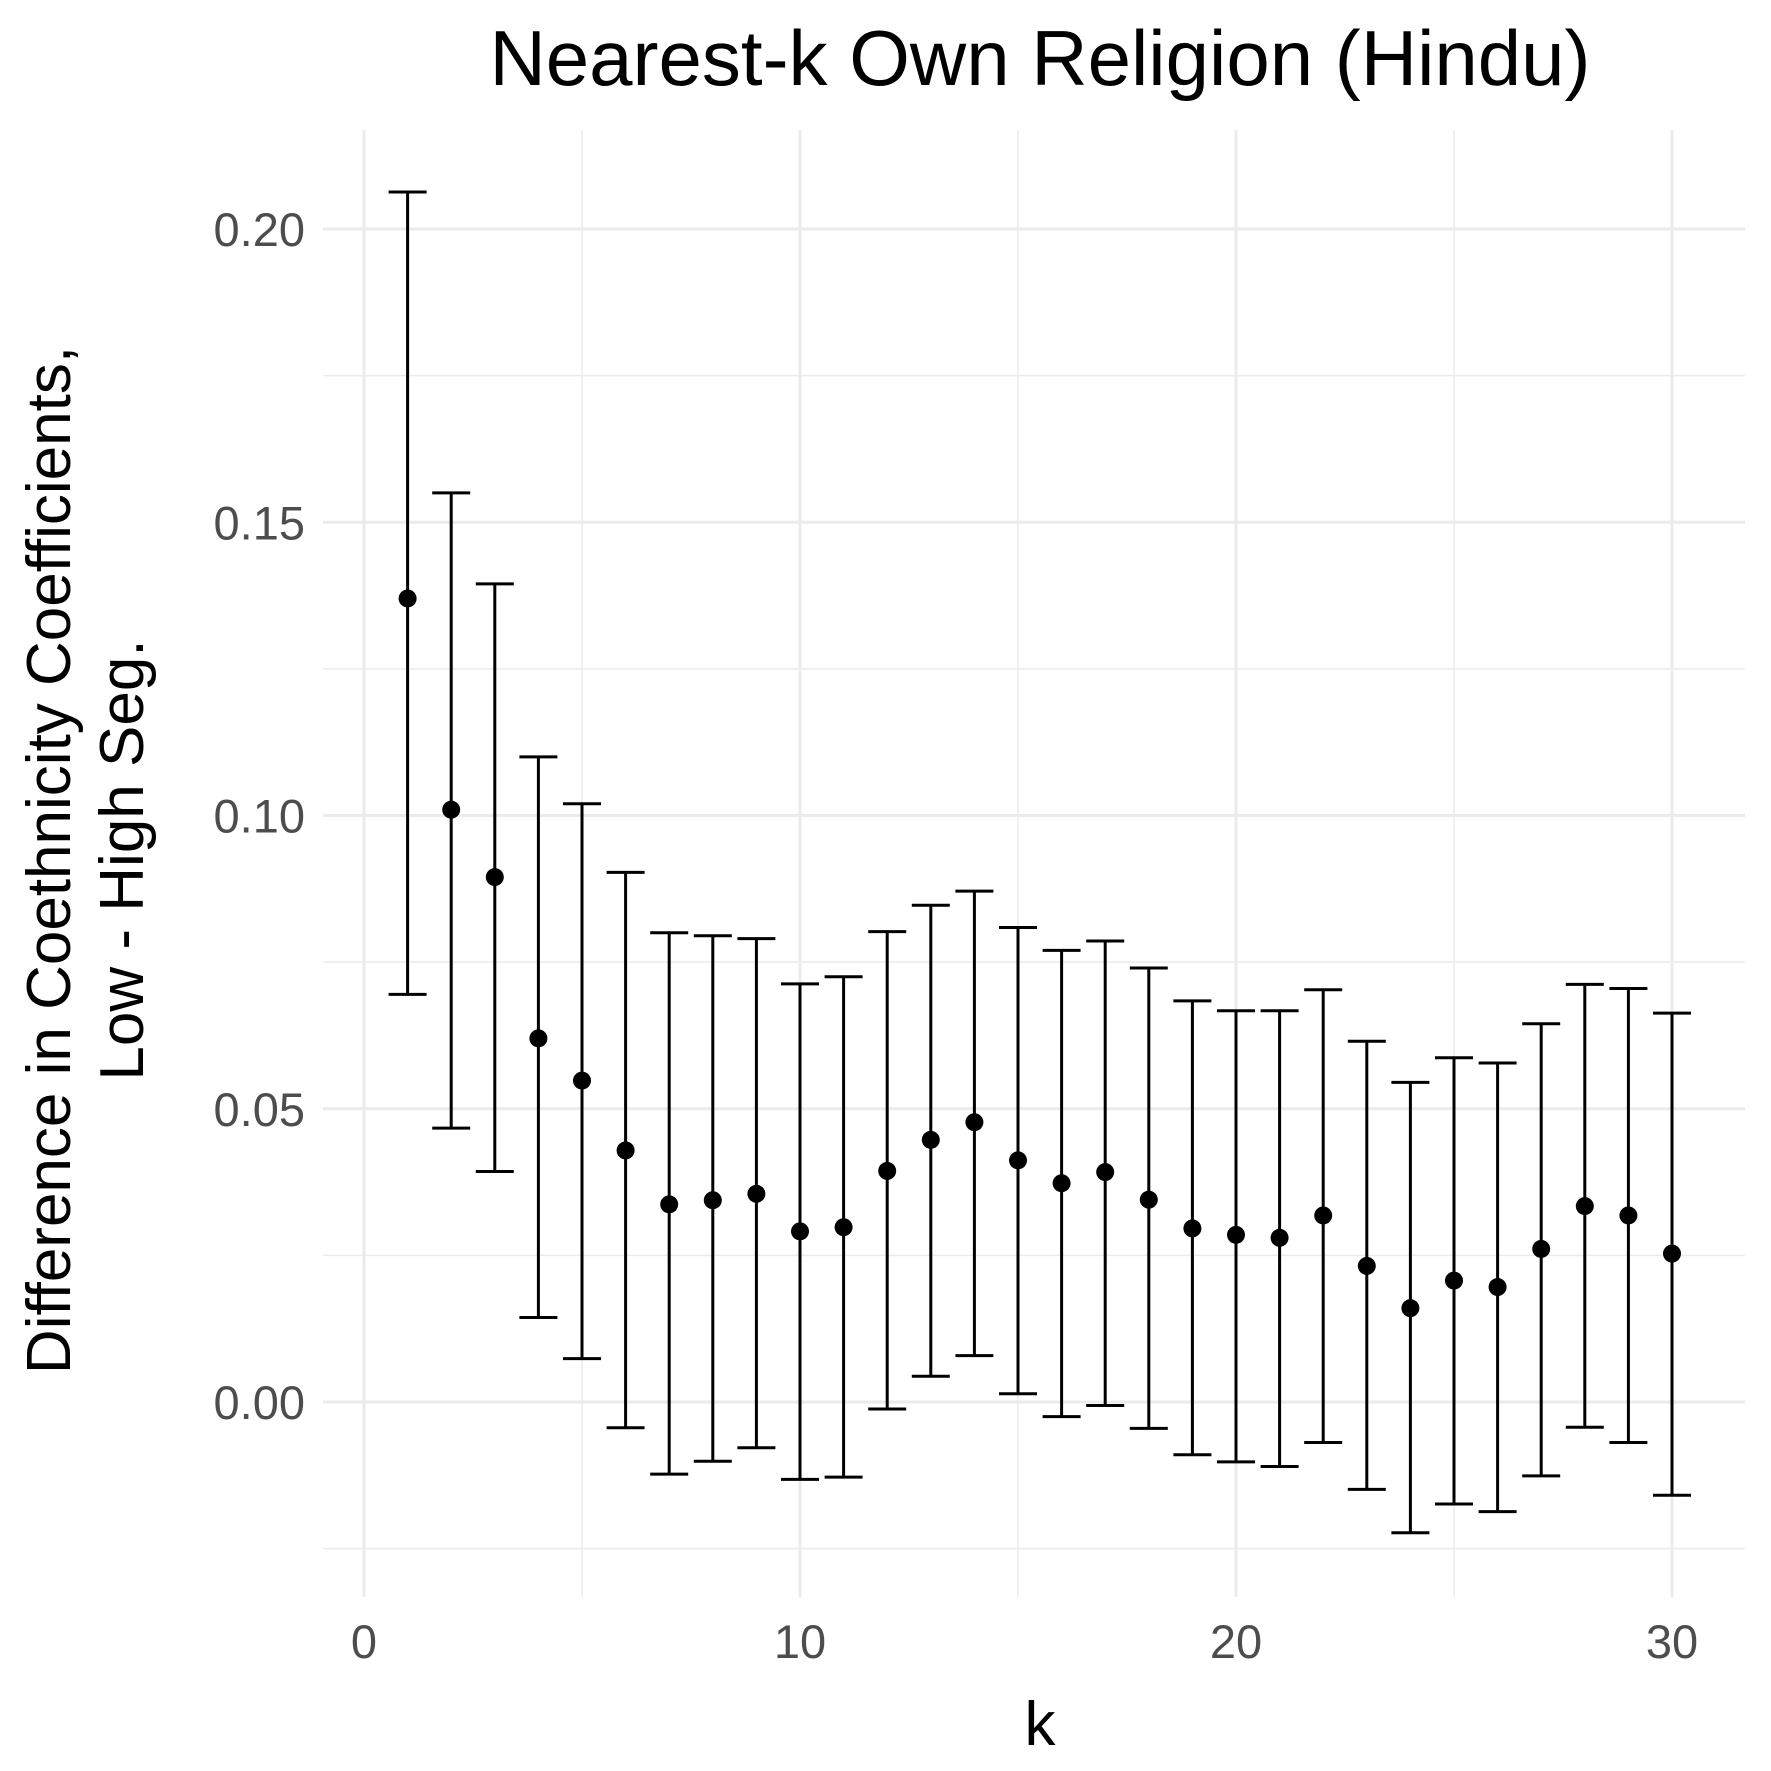 This screenshot has height=1771, width=1771. What do you see at coordinates (1236, 1641) in the screenshot?
I see `x-tick-label: 20` at bounding box center [1236, 1641].